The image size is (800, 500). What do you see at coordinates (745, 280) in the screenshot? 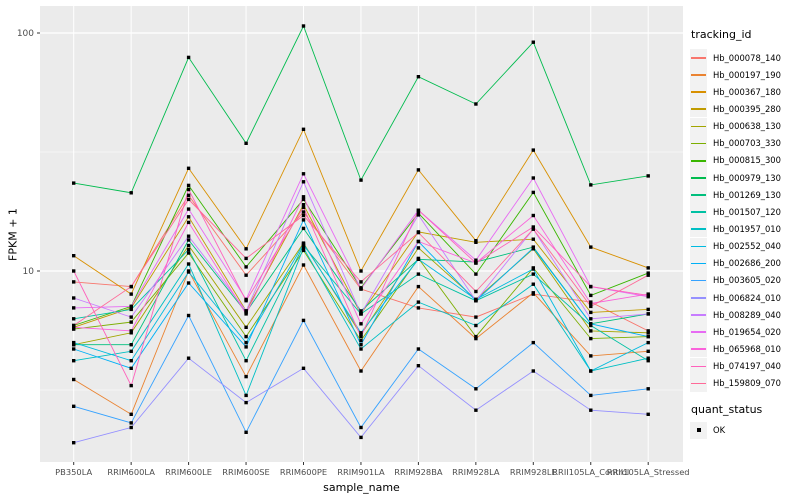
I see `legend-item-Hb_003605_020: Hb_003605_020` at bounding box center [745, 280].